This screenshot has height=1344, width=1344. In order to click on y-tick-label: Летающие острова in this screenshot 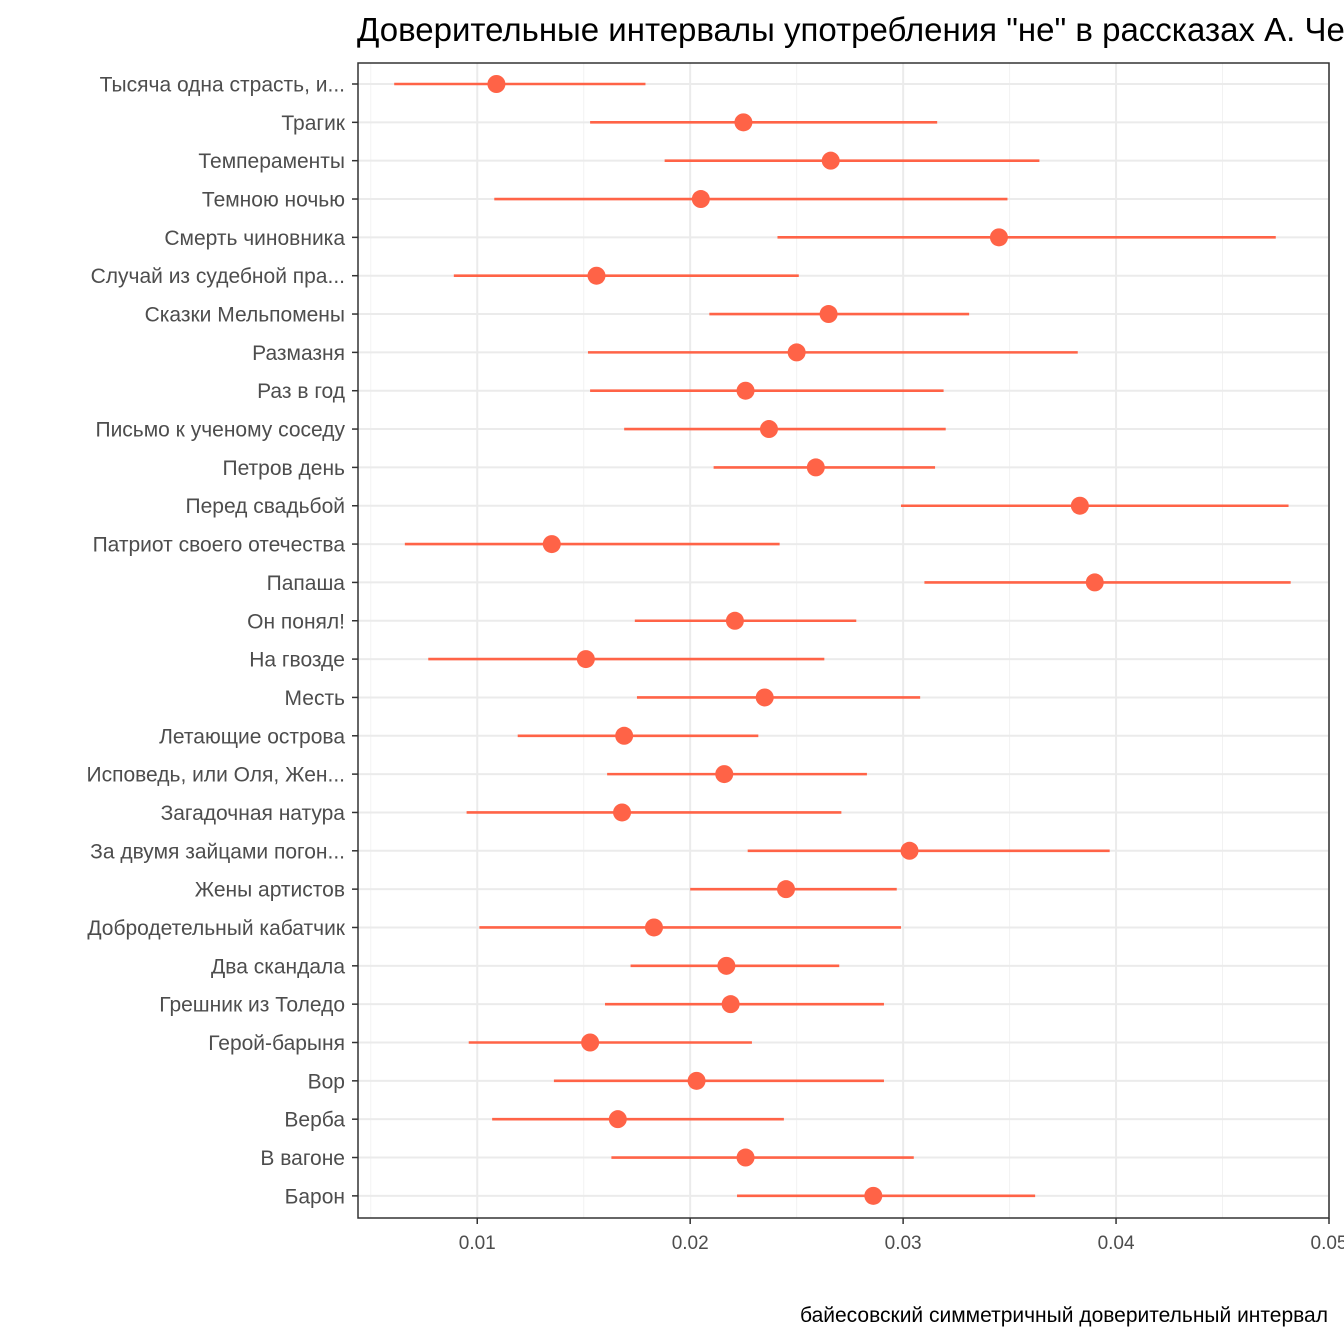, I will do `click(252, 736)`.